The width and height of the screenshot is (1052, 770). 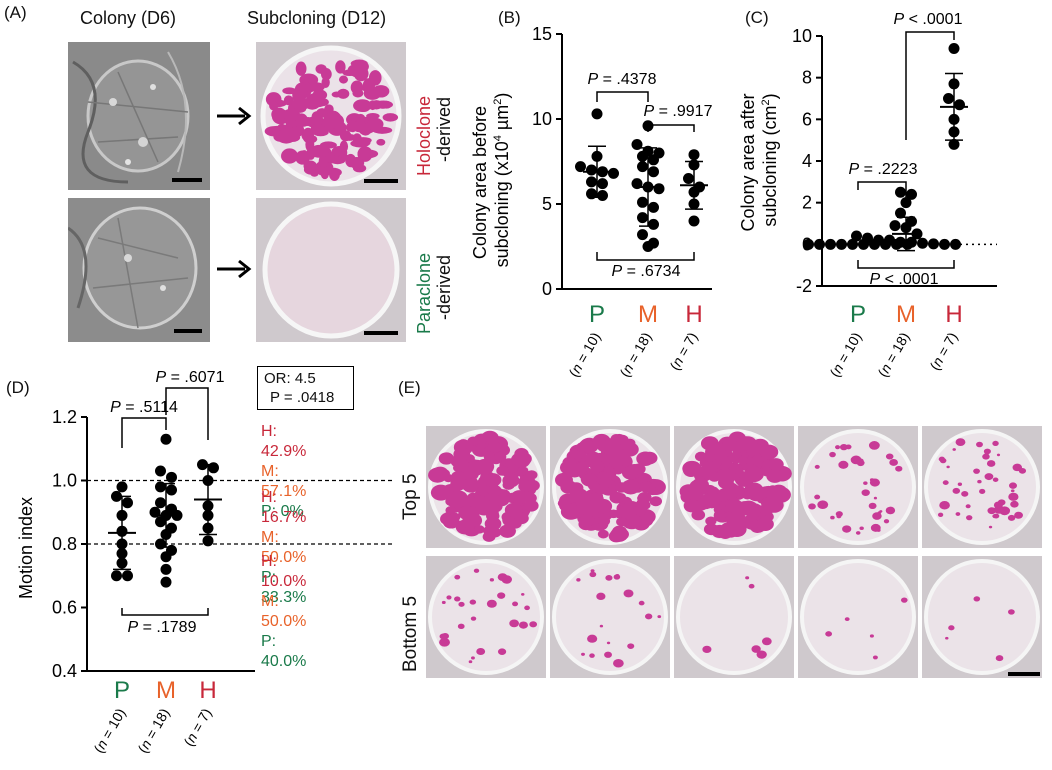 I want to click on colony-micrograph-paraclone, so click(x=139, y=270).